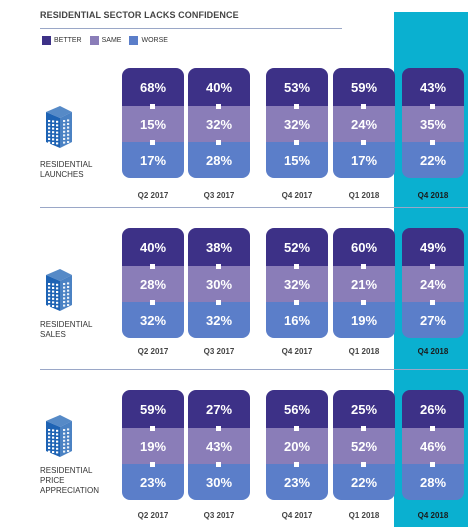  I want to click on legend-swatch-better, so click(46, 40).